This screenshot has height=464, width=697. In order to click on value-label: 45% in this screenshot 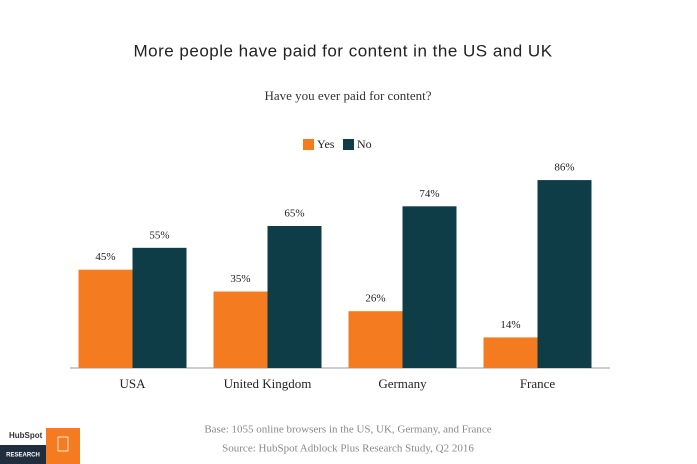, I will do `click(105, 257)`.